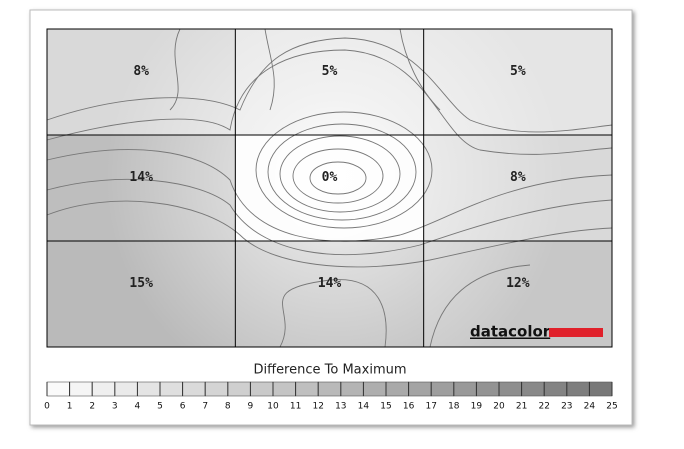 This screenshot has height=449, width=684. What do you see at coordinates (499, 407) in the screenshot?
I see `scale-tick-label: 20` at bounding box center [499, 407].